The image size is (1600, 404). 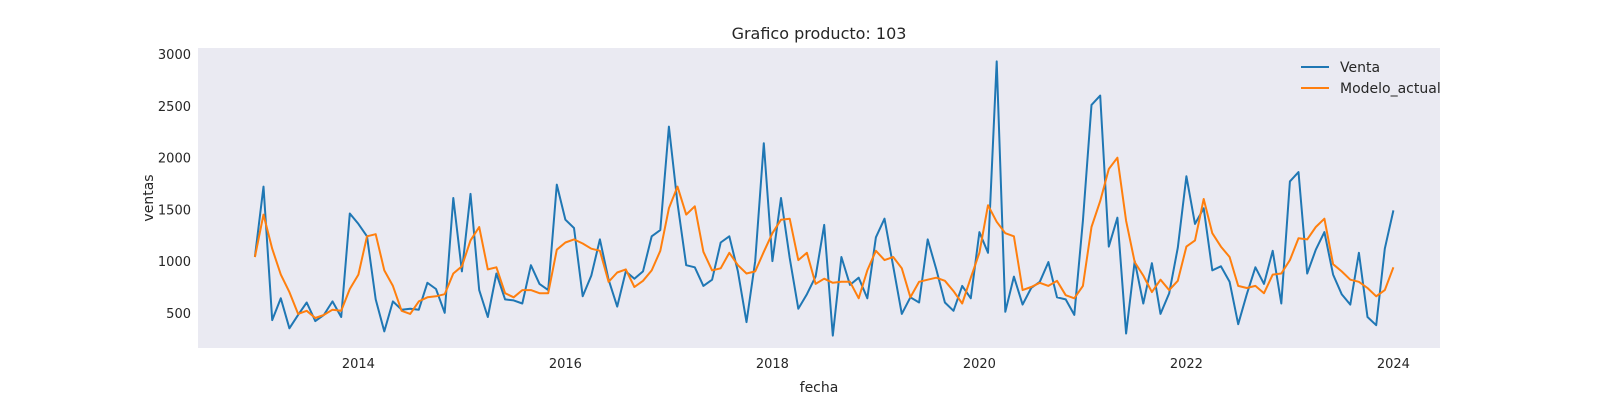 What do you see at coordinates (358, 364) in the screenshot?
I see `x-tick-label: 2014` at bounding box center [358, 364].